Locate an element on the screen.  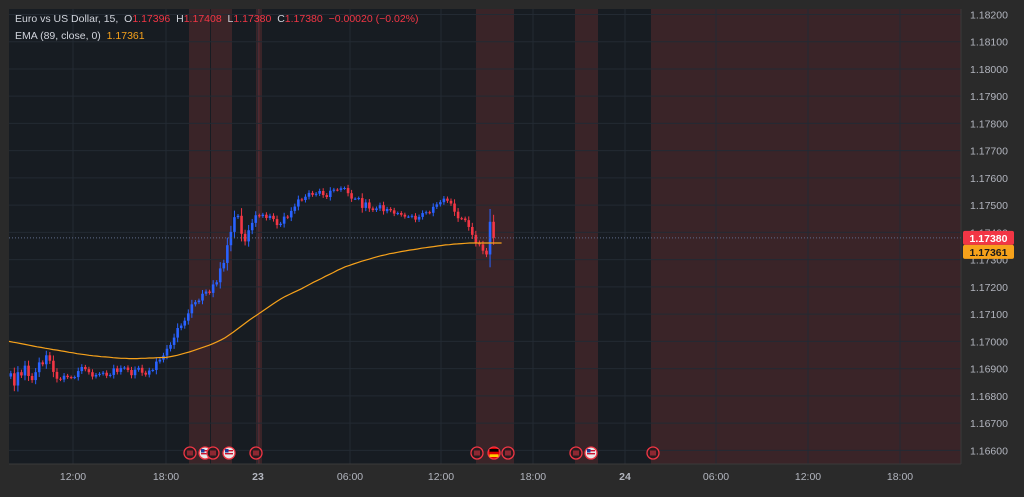
de-flag-icon is located at coordinates (494, 453).